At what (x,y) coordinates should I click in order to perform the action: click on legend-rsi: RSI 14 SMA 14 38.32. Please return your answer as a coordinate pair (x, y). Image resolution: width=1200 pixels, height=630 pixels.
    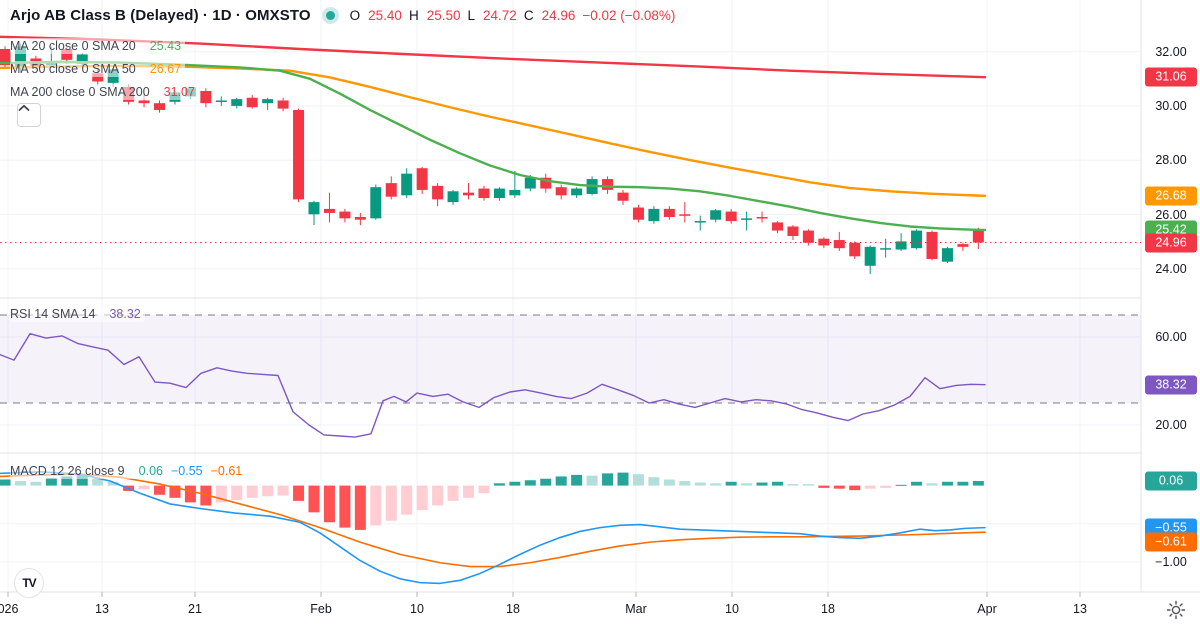
    Looking at the image, I should click on (77, 314).